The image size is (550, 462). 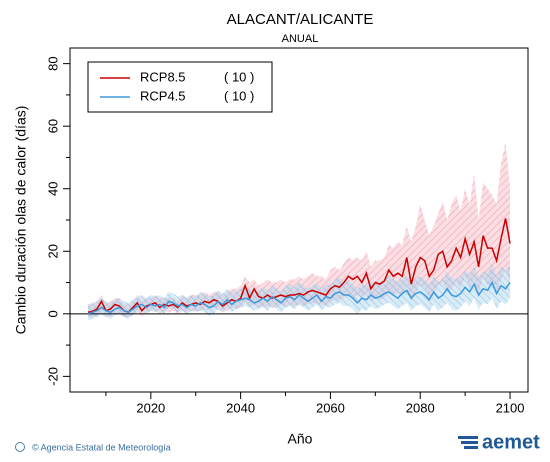 I want to click on x-tick-label: 2020, so click(x=150, y=407).